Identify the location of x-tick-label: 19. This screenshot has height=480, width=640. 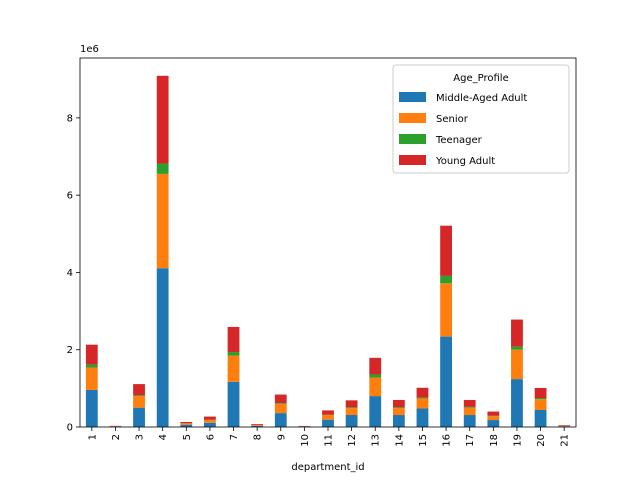
(517, 440).